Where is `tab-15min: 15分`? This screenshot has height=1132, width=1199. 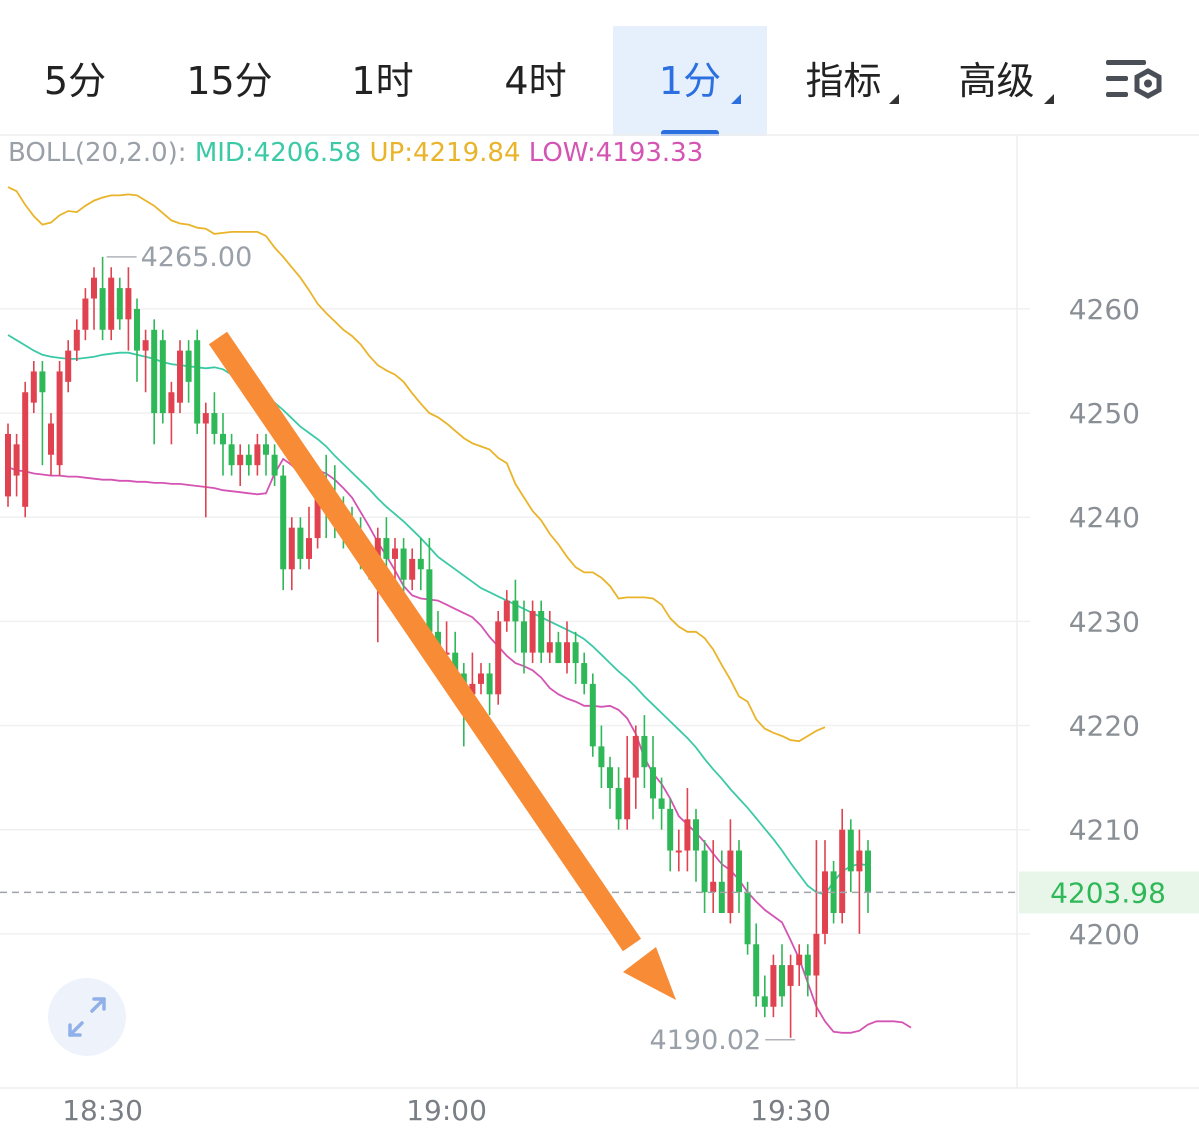
tab-15min: 15分 is located at coordinates (229, 81).